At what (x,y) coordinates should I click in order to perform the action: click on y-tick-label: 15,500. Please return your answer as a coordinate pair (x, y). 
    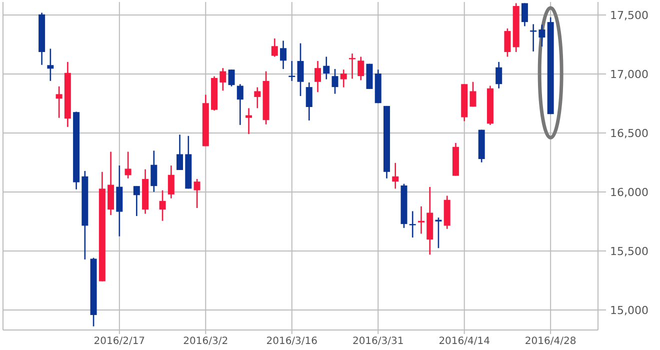
    Looking at the image, I should click on (629, 251).